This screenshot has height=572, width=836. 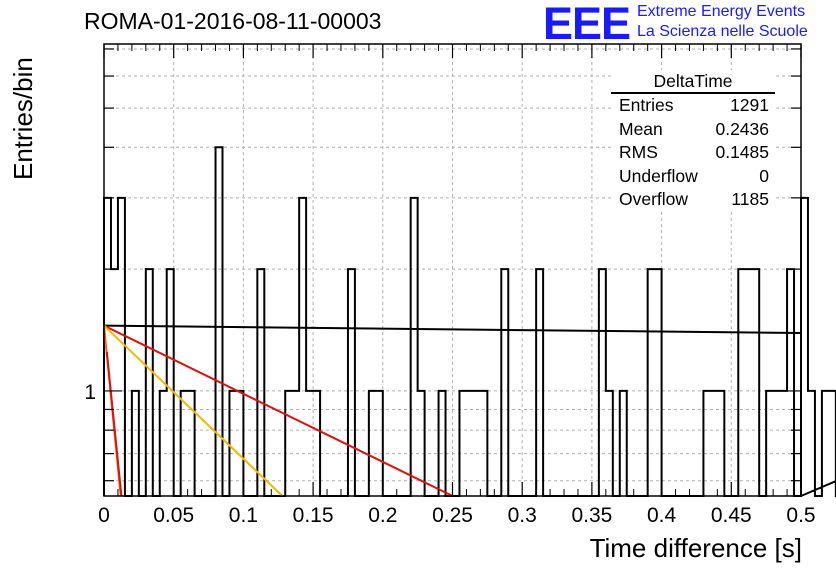 What do you see at coordinates (722, 31) in the screenshot?
I see `logo-line-2: La Scienza nelle Scuole` at bounding box center [722, 31].